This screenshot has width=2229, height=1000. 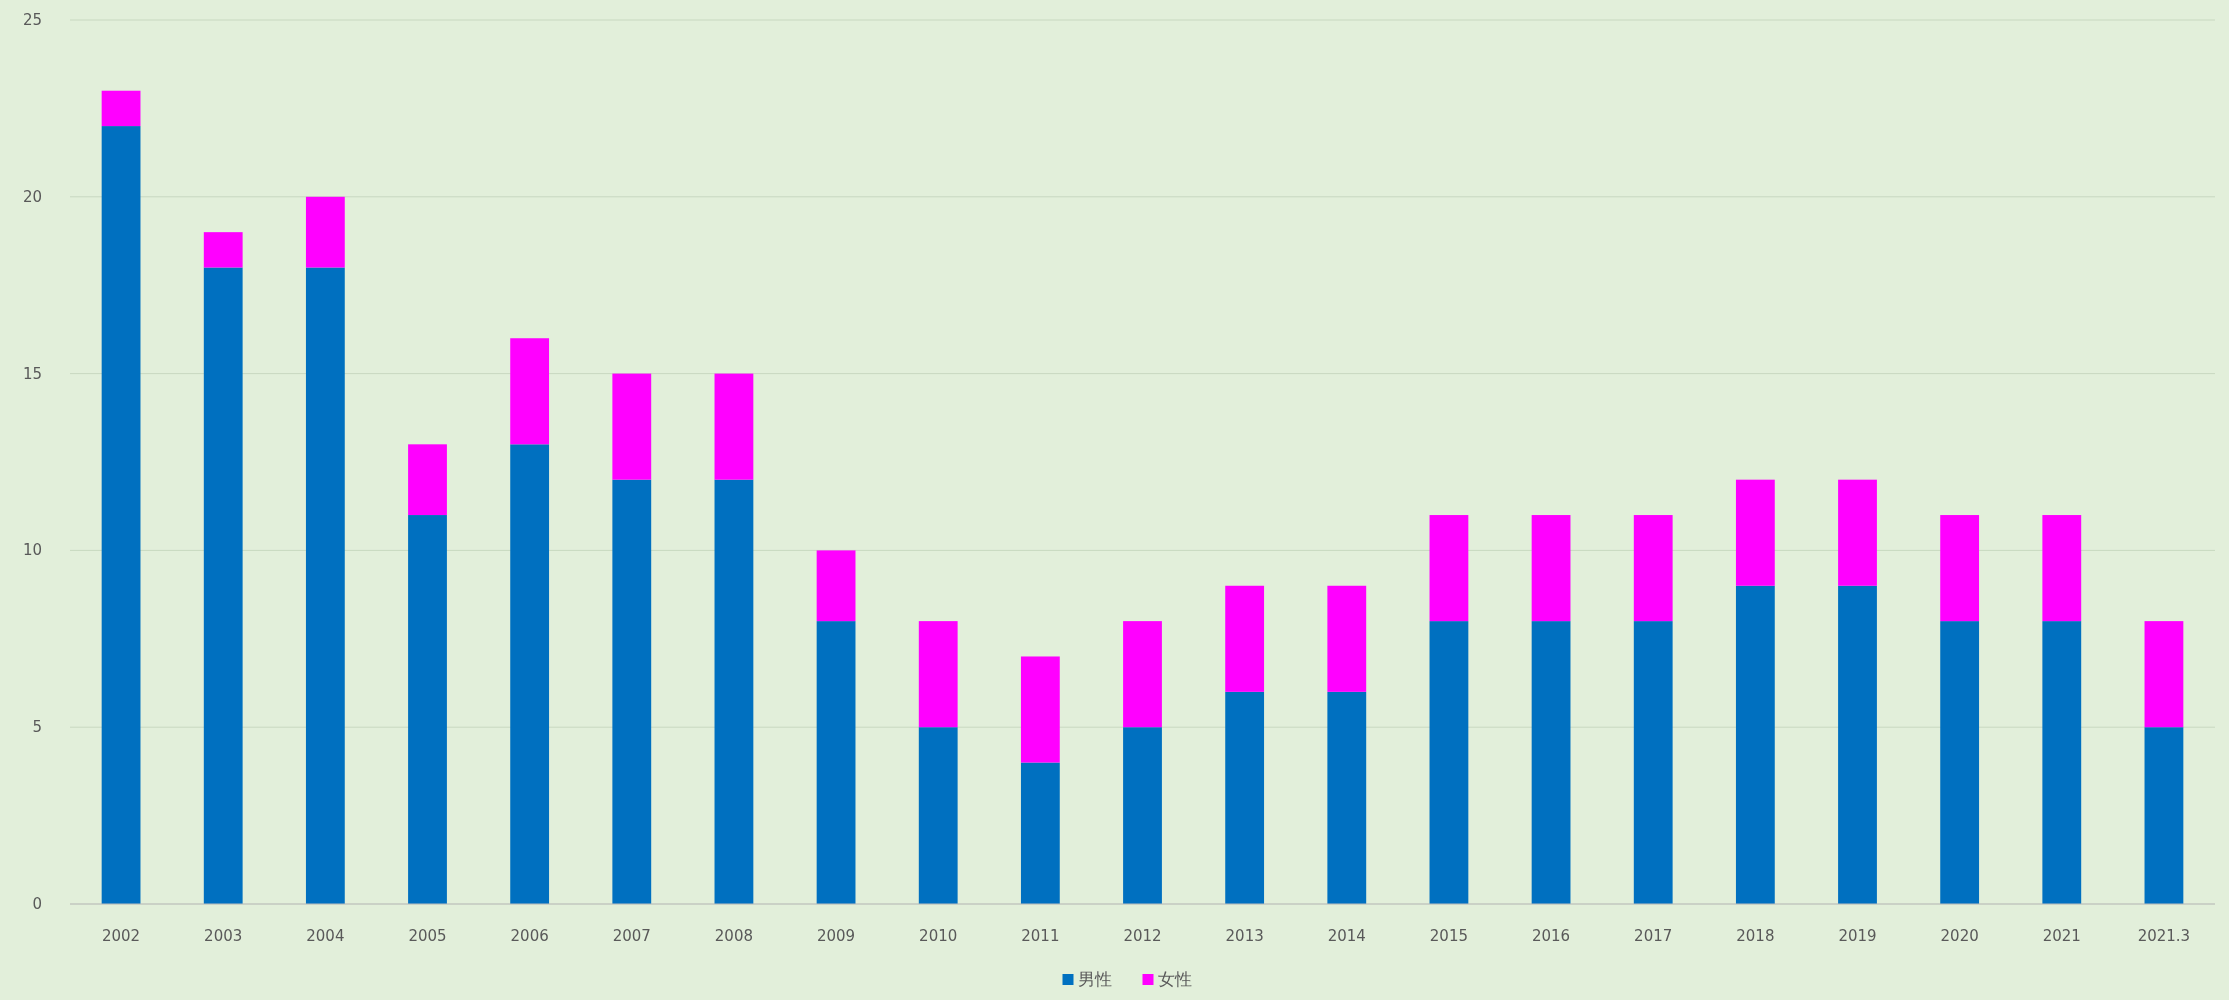 What do you see at coordinates (32, 373) in the screenshot?
I see `y-tick-label: 15` at bounding box center [32, 373].